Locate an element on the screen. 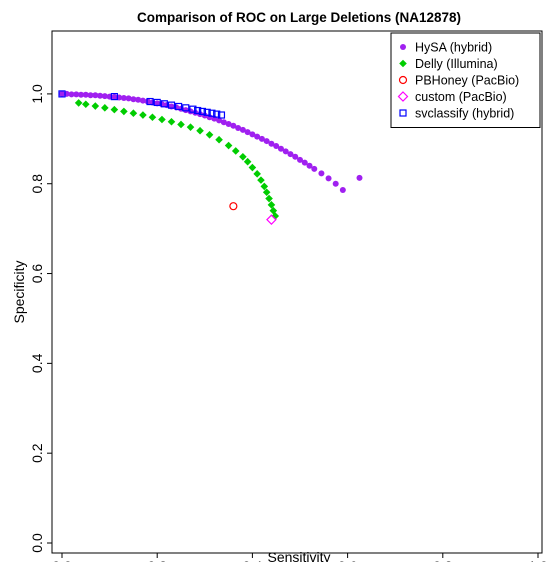  x-axis-ticks: 0.0 0.2 0.4 0.6 0.8 1.0 is located at coordinates (300, 557).